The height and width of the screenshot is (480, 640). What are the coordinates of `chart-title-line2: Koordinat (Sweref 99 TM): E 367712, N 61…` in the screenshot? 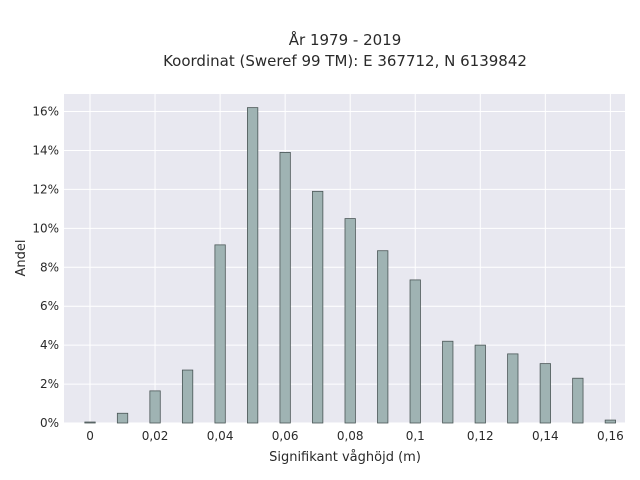 It's located at (345, 61).